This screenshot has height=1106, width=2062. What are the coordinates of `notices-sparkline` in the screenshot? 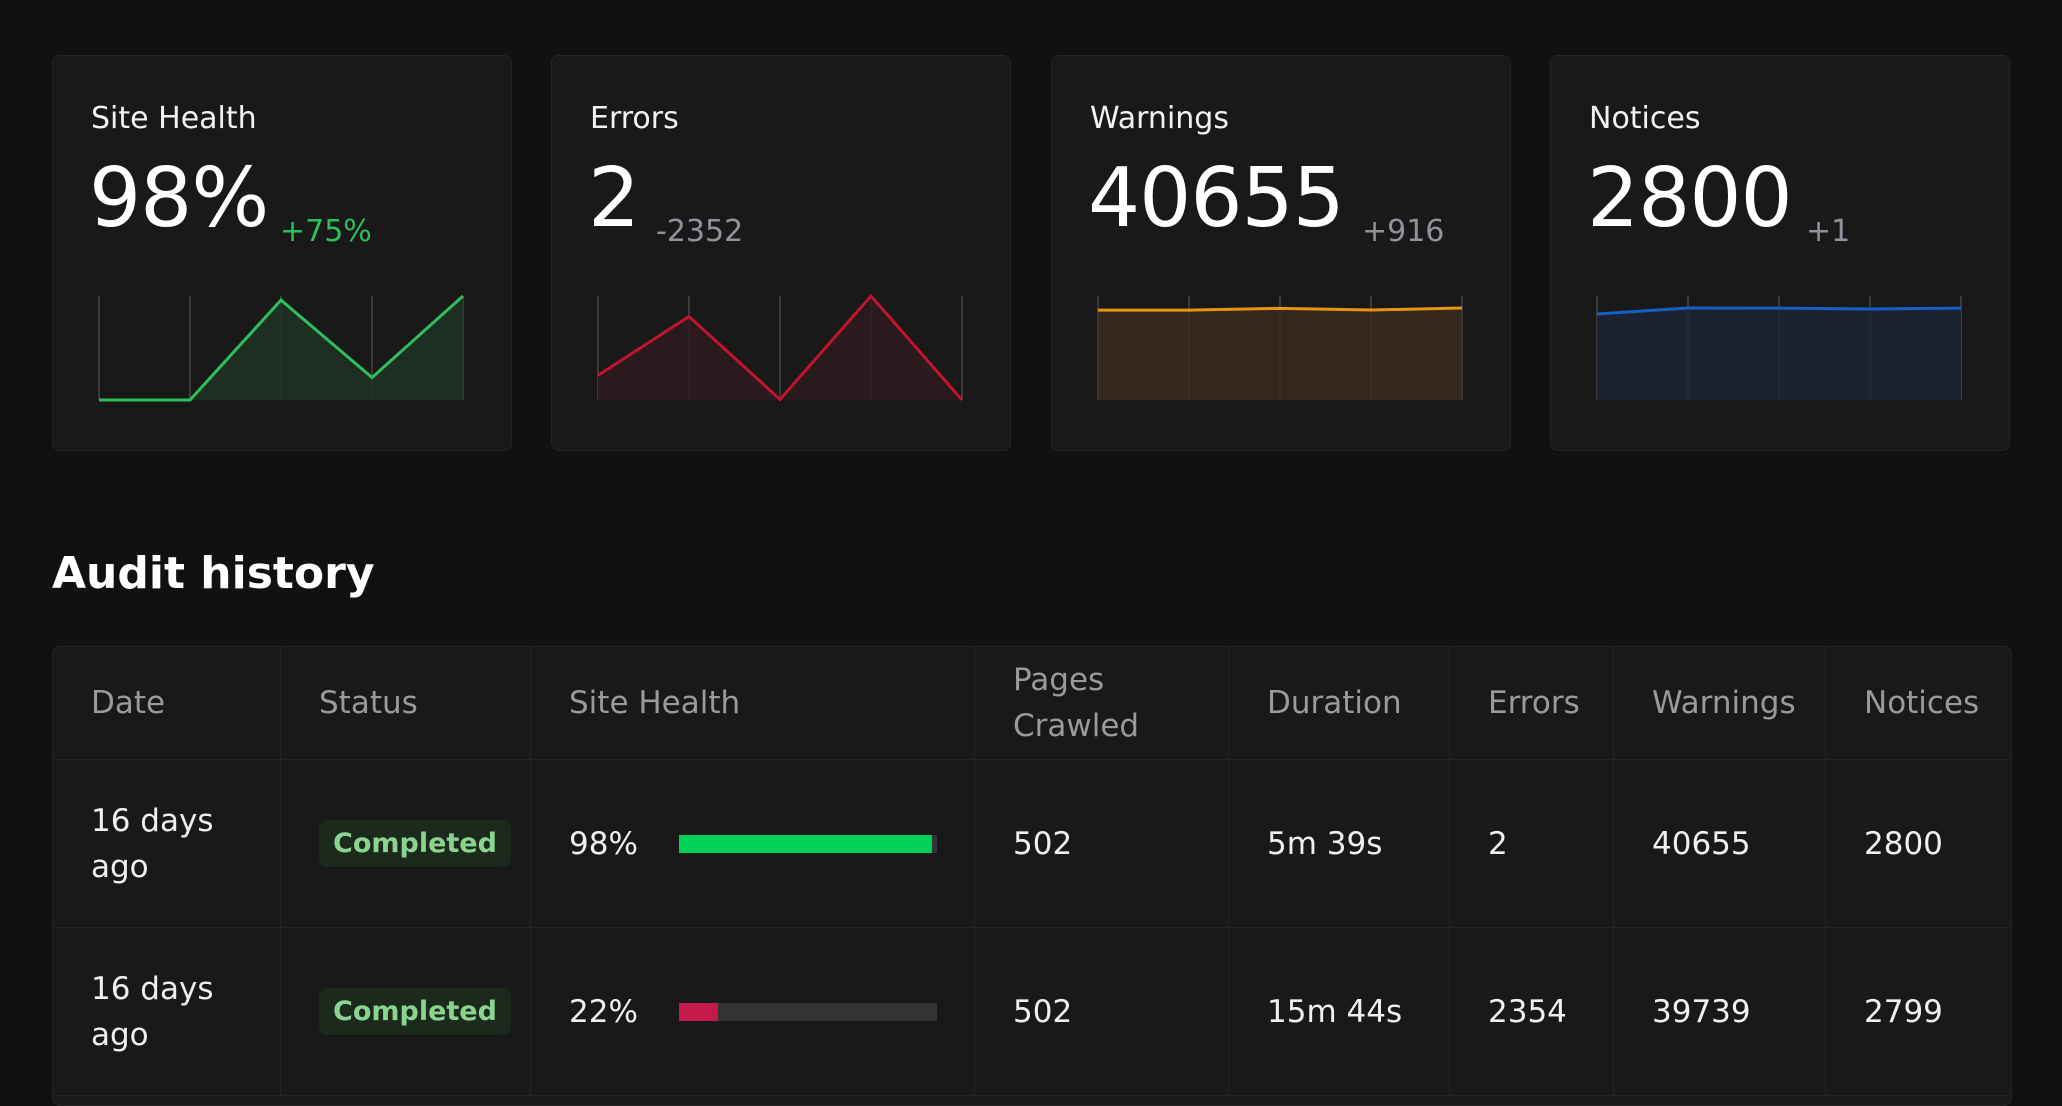 It's located at (1779, 348).